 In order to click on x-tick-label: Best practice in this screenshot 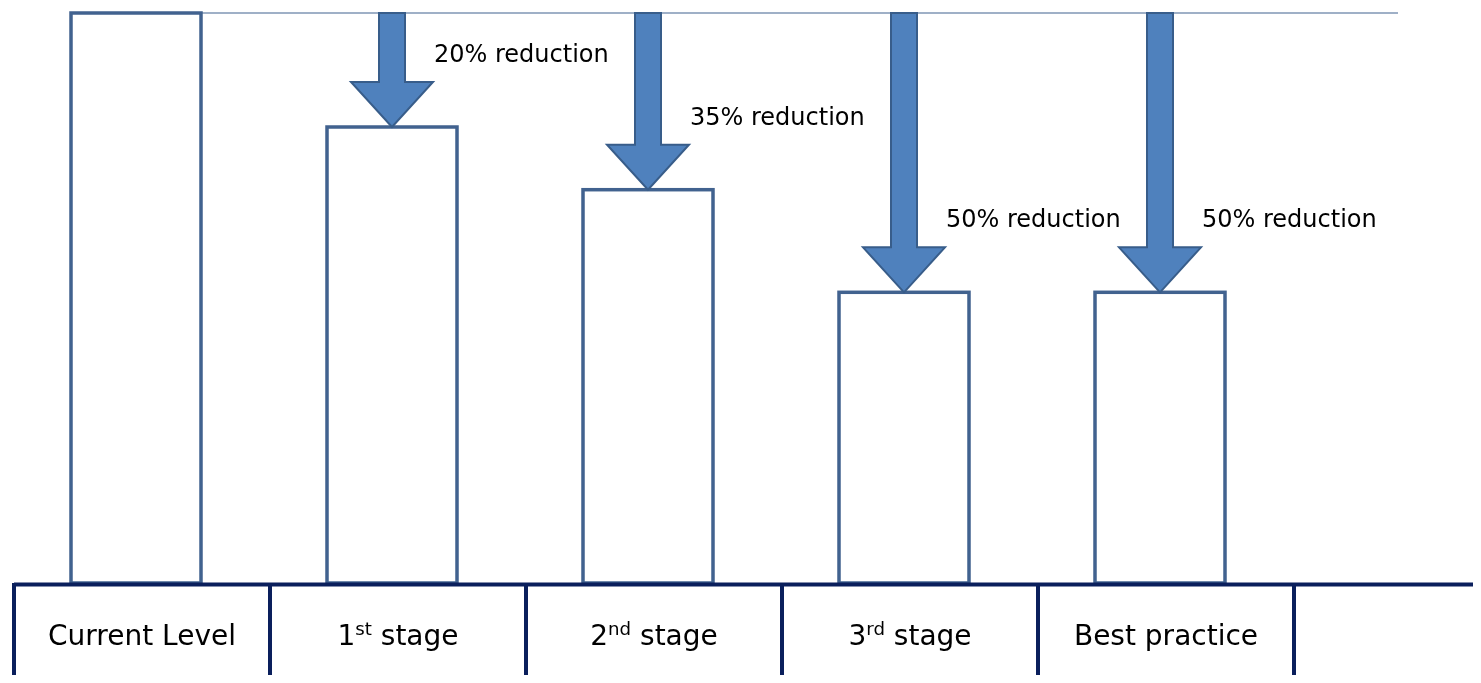, I will do `click(1166, 635)`.